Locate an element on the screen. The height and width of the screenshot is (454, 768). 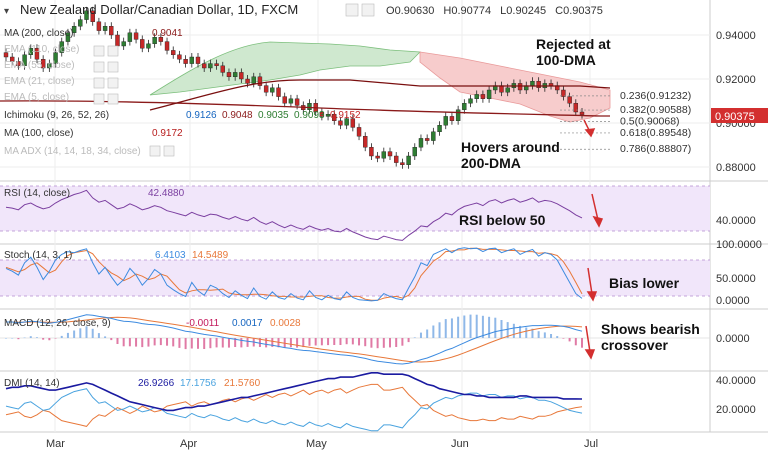
stoch-d-line is located at coordinates (294, 274).